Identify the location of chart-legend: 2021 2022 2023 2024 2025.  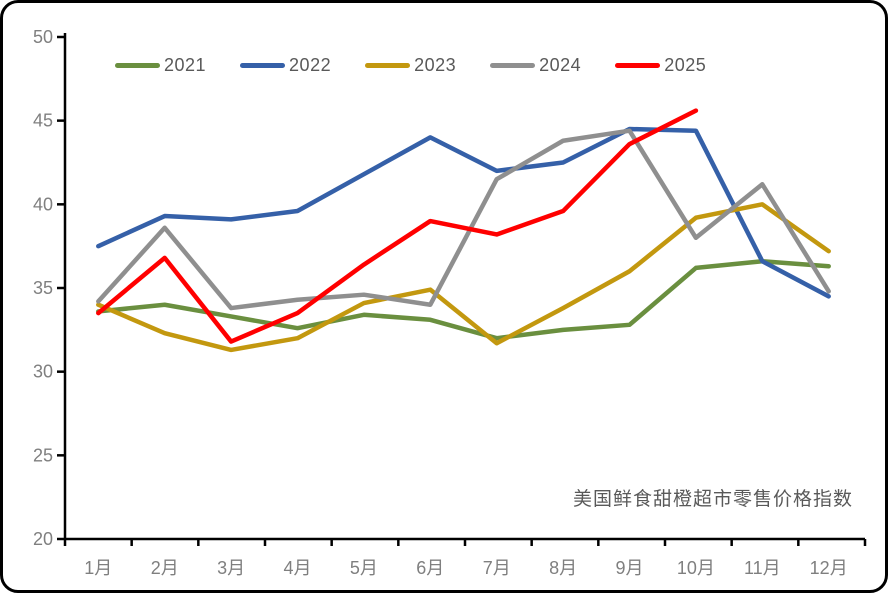
(410, 65).